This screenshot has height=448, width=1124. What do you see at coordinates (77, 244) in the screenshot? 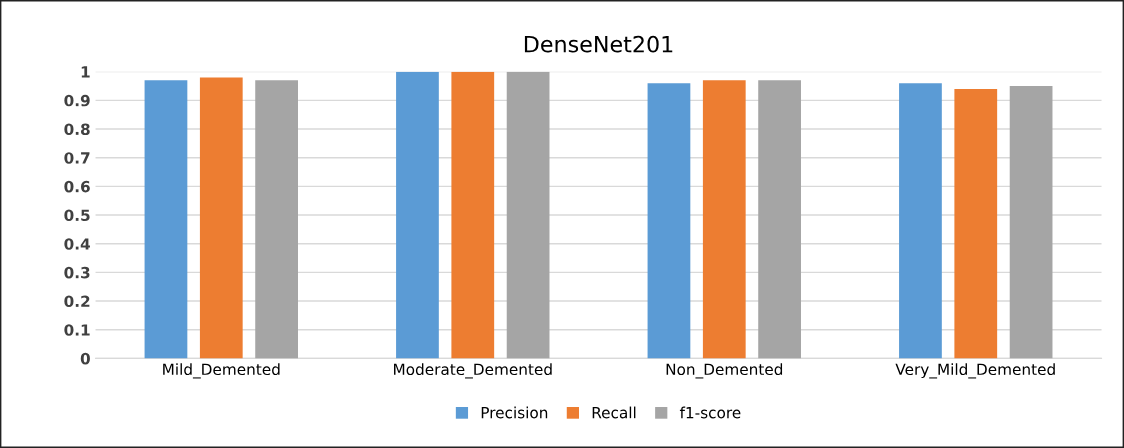
I see `y-tick-label: 0.4` at bounding box center [77, 244].